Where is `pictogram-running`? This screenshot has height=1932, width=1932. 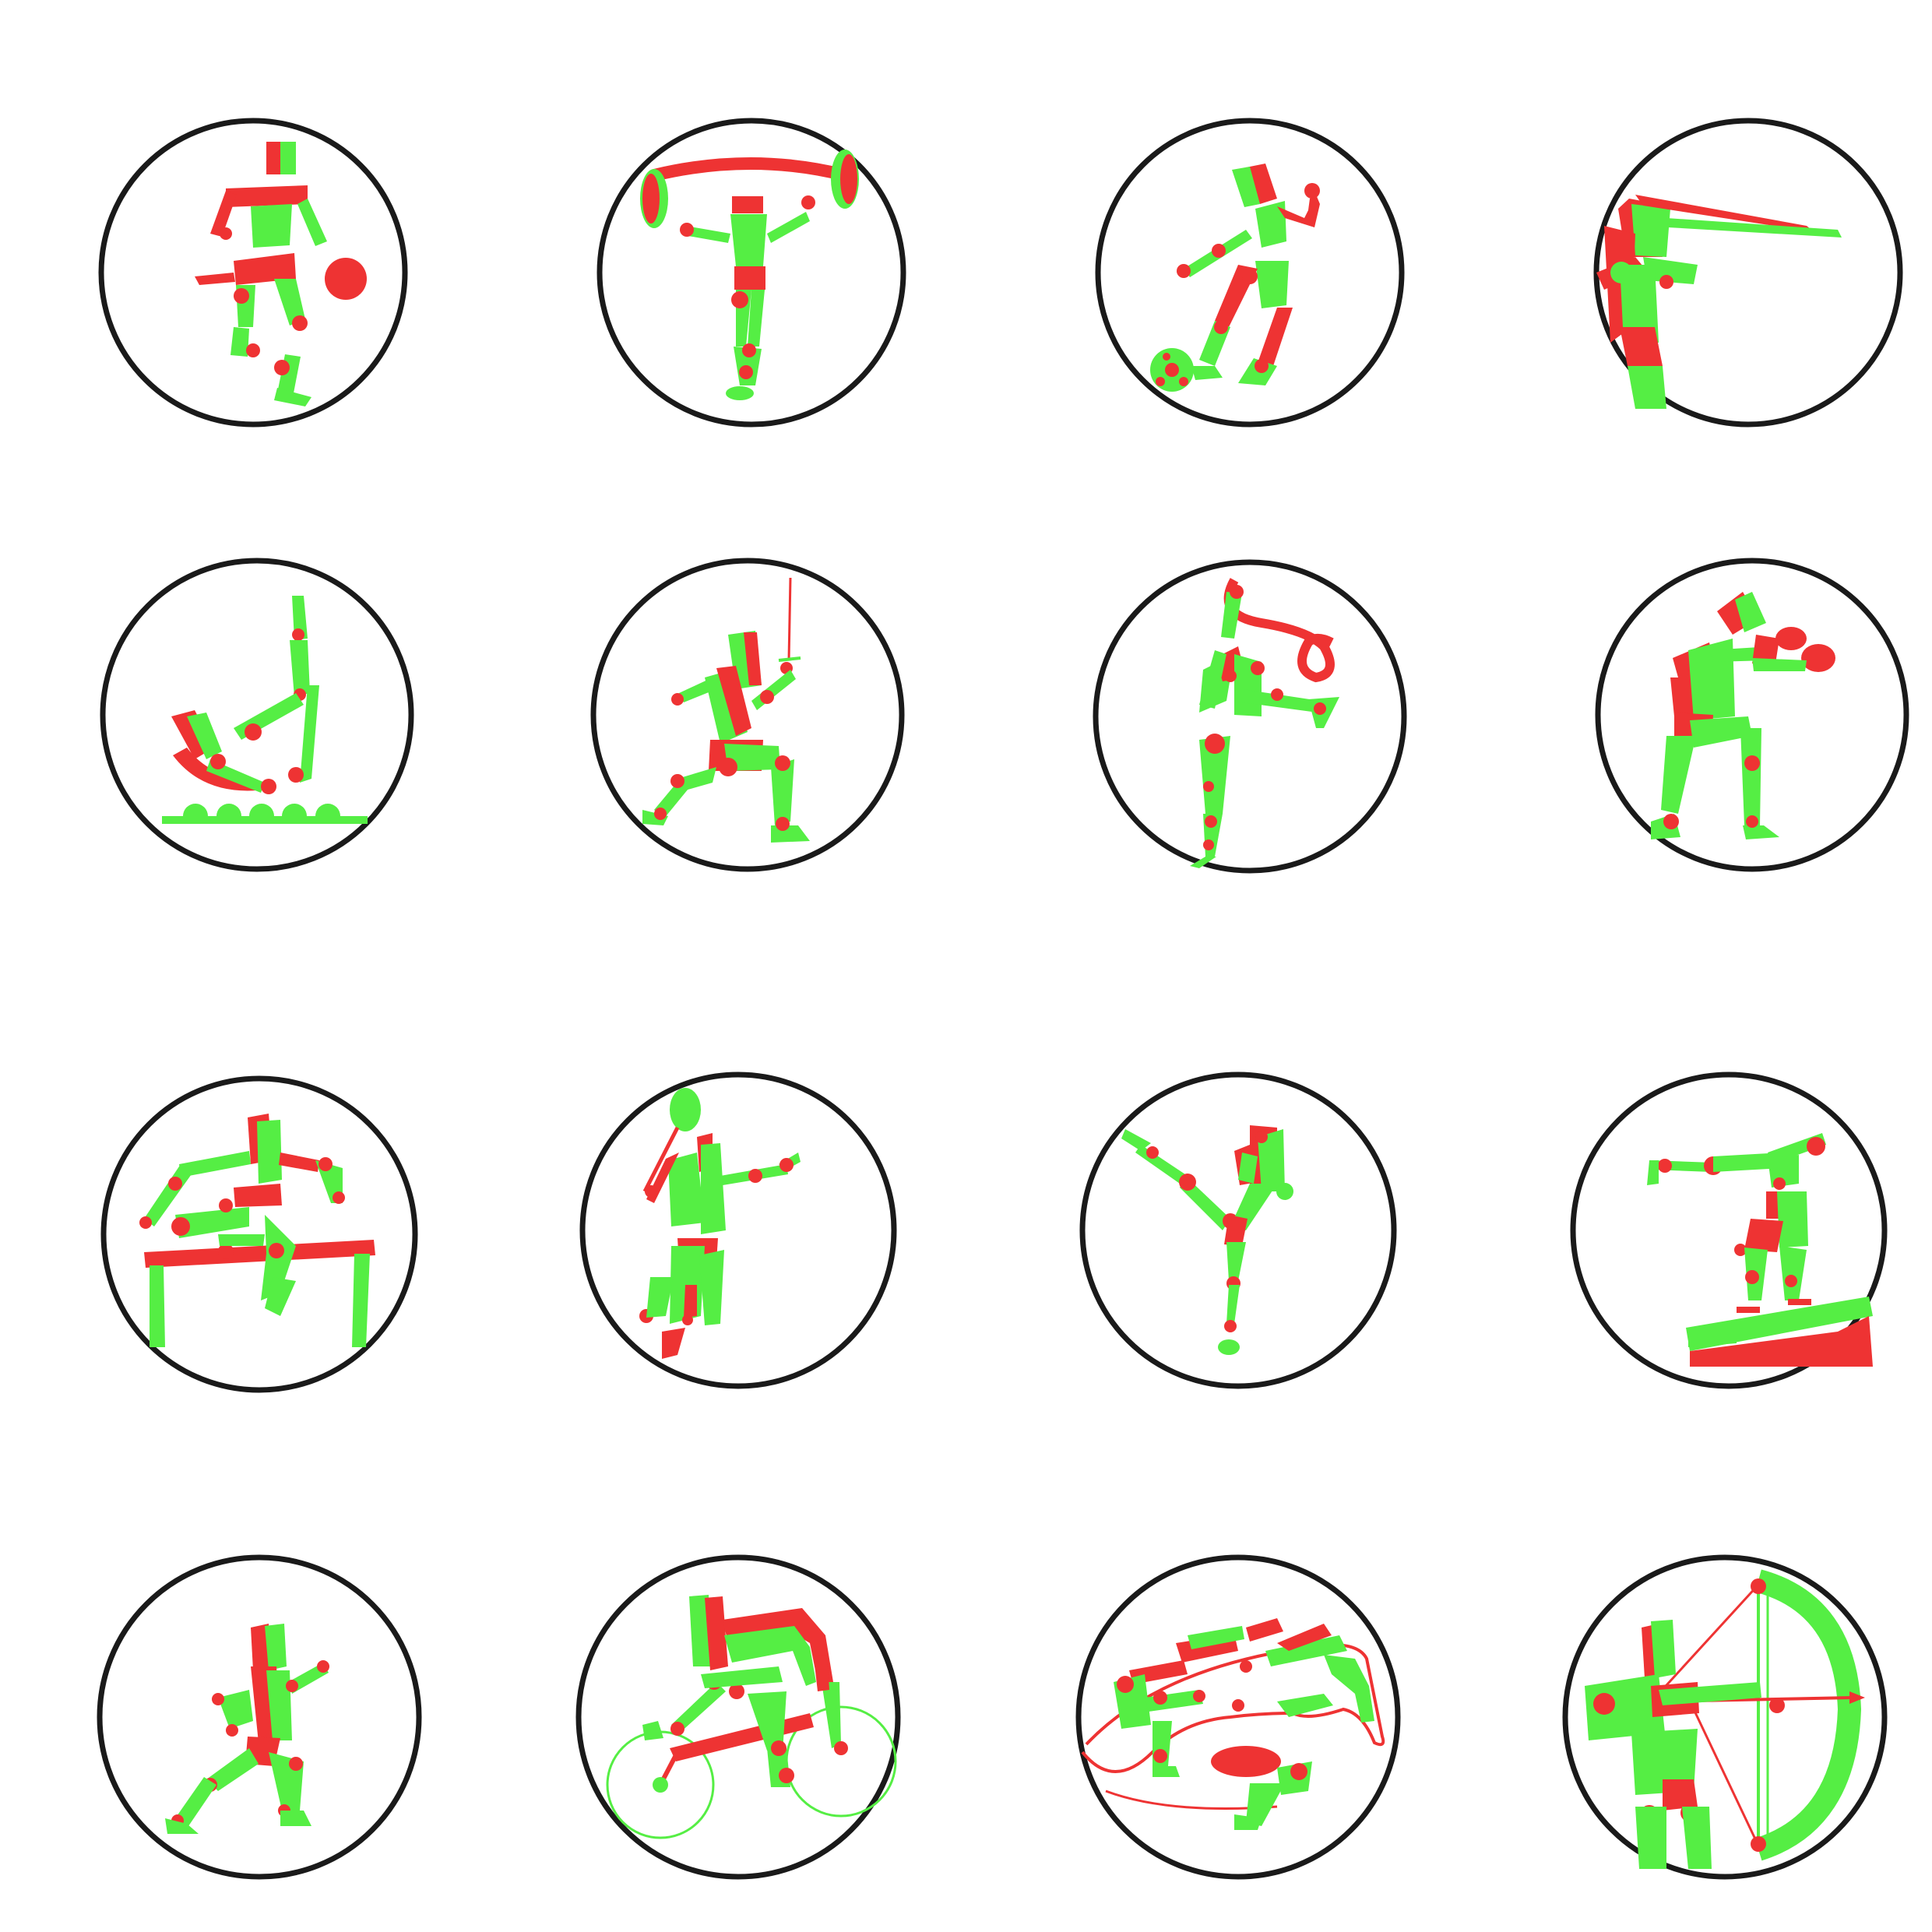
pictogram-running is located at coordinates (259, 1717).